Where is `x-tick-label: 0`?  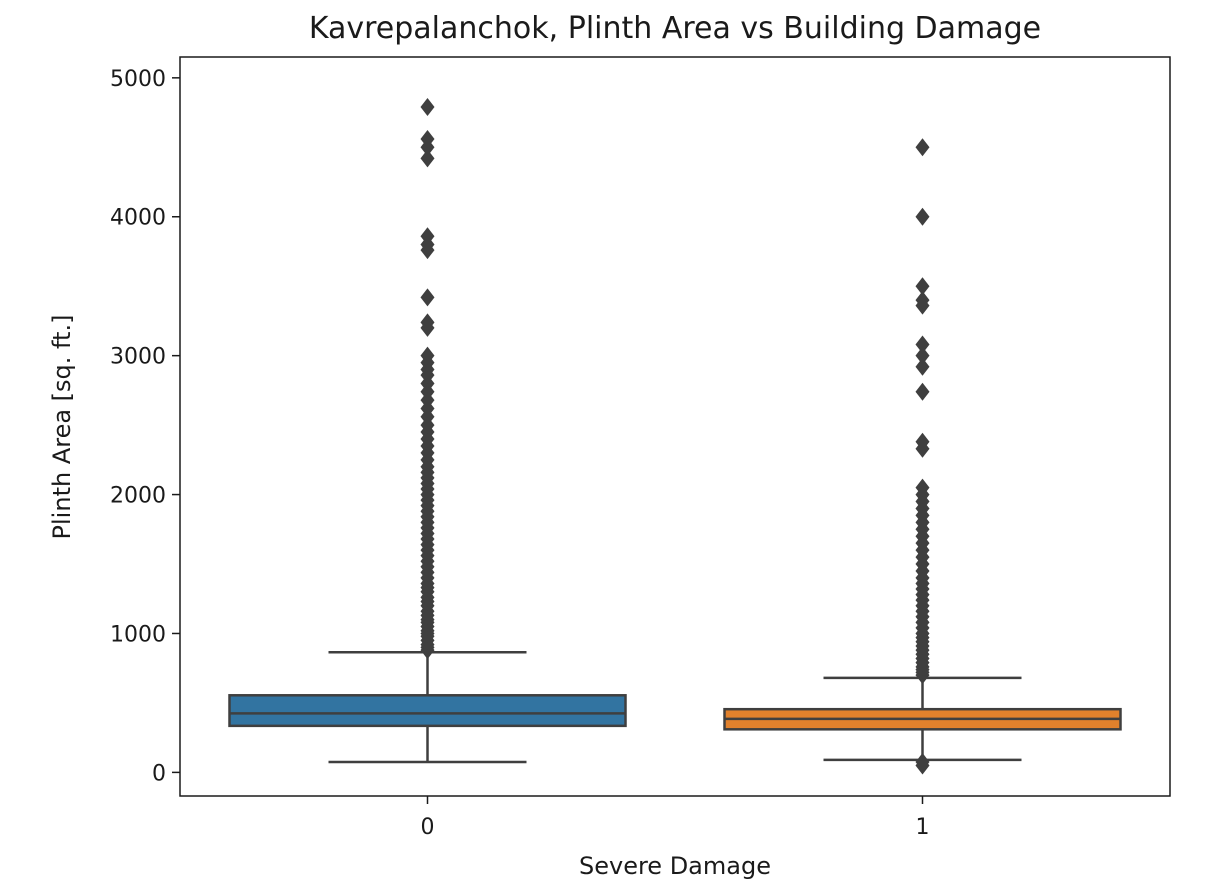
x-tick-label: 0 is located at coordinates (428, 827).